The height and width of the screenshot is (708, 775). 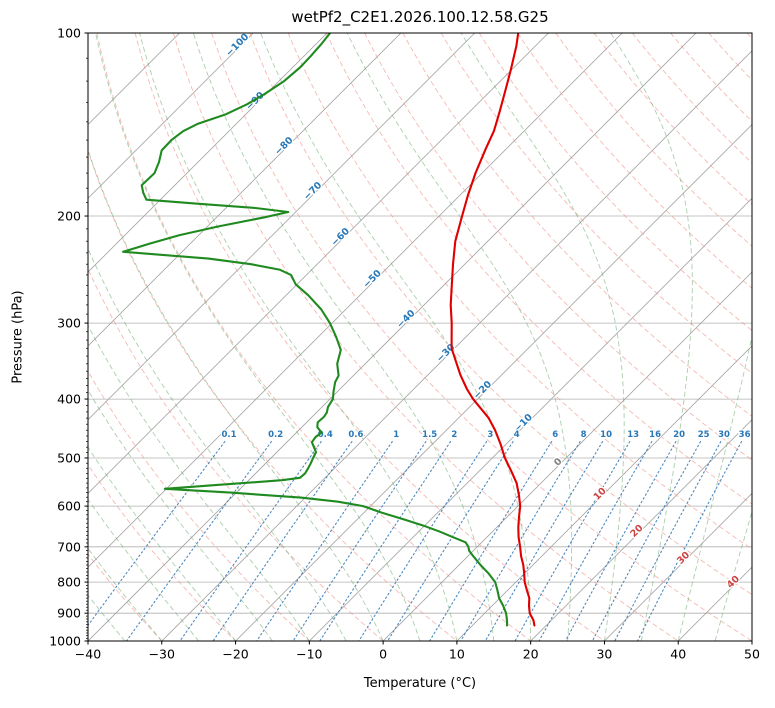 I want to click on svg-text: −40, so click(x=88, y=654).